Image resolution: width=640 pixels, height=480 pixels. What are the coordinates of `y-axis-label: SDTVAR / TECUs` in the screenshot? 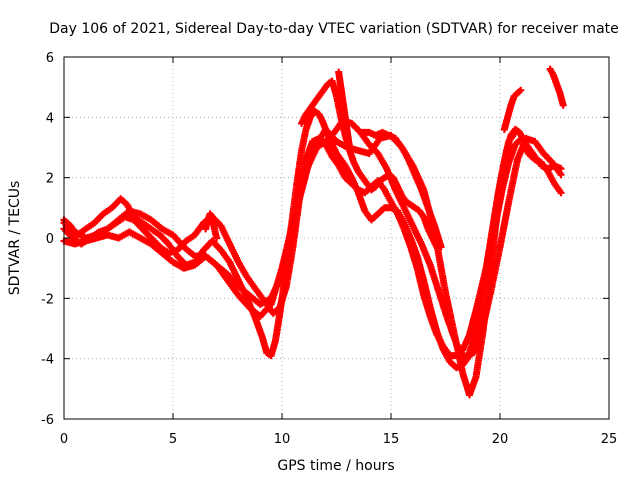 It's located at (15, 238).